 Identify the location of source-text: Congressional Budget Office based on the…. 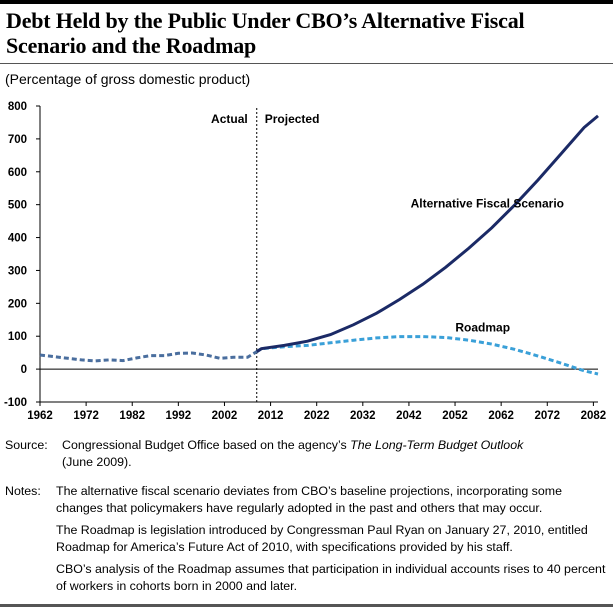
(206, 445).